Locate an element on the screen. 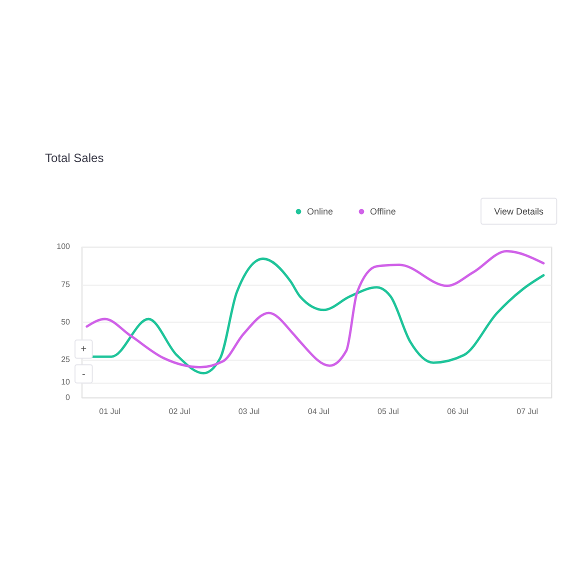  chart-title: Total Sales is located at coordinates (74, 157).